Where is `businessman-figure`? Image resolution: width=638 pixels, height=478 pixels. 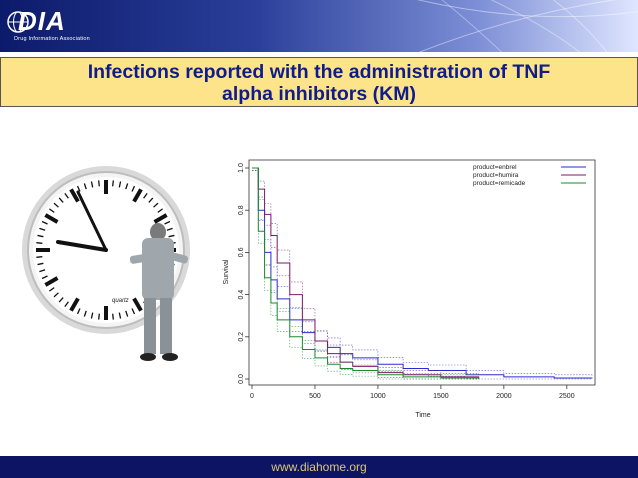
businessman-figure is located at coordinates (159, 292).